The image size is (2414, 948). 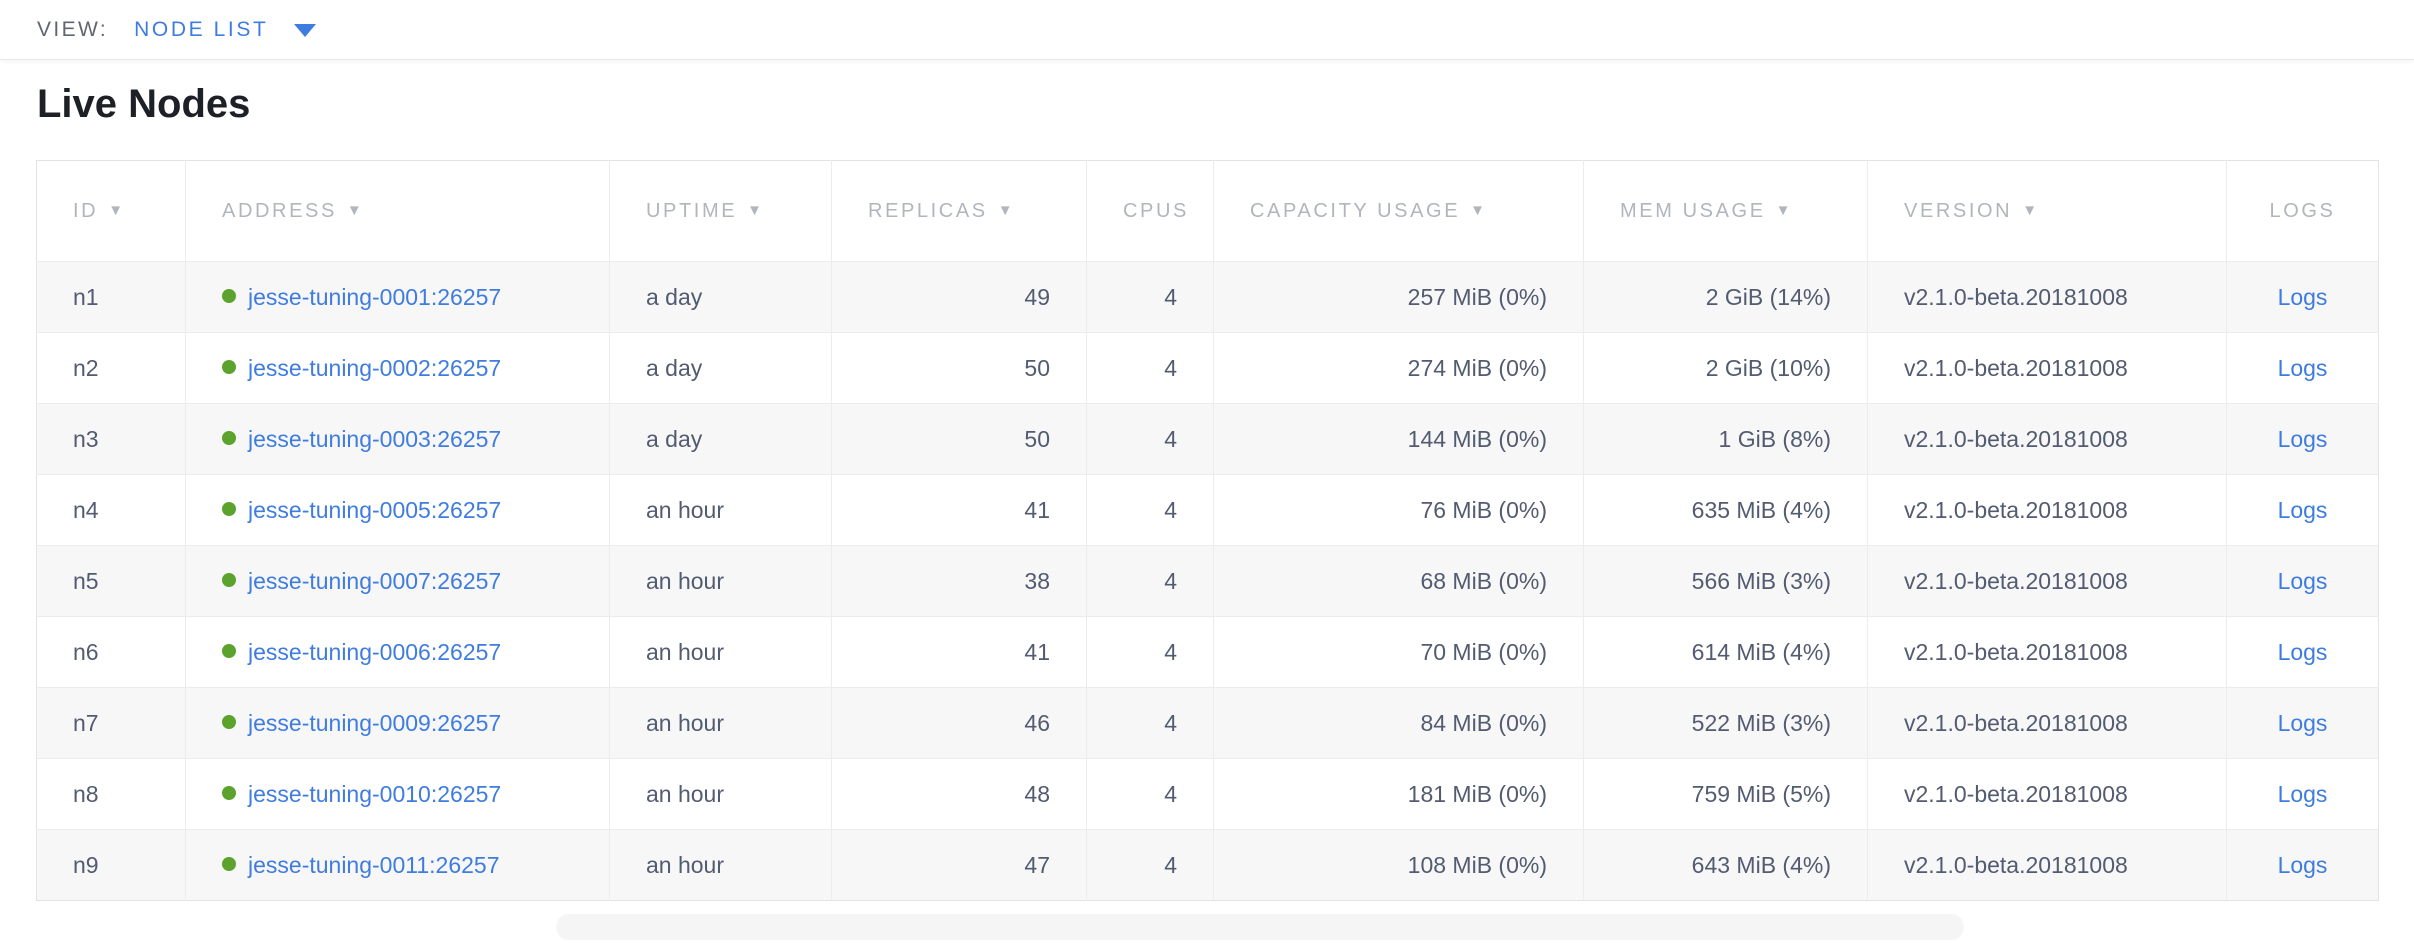 What do you see at coordinates (1398, 652) in the screenshot?
I see `node-capacity-cell: 70 MiB (0%)` at bounding box center [1398, 652].